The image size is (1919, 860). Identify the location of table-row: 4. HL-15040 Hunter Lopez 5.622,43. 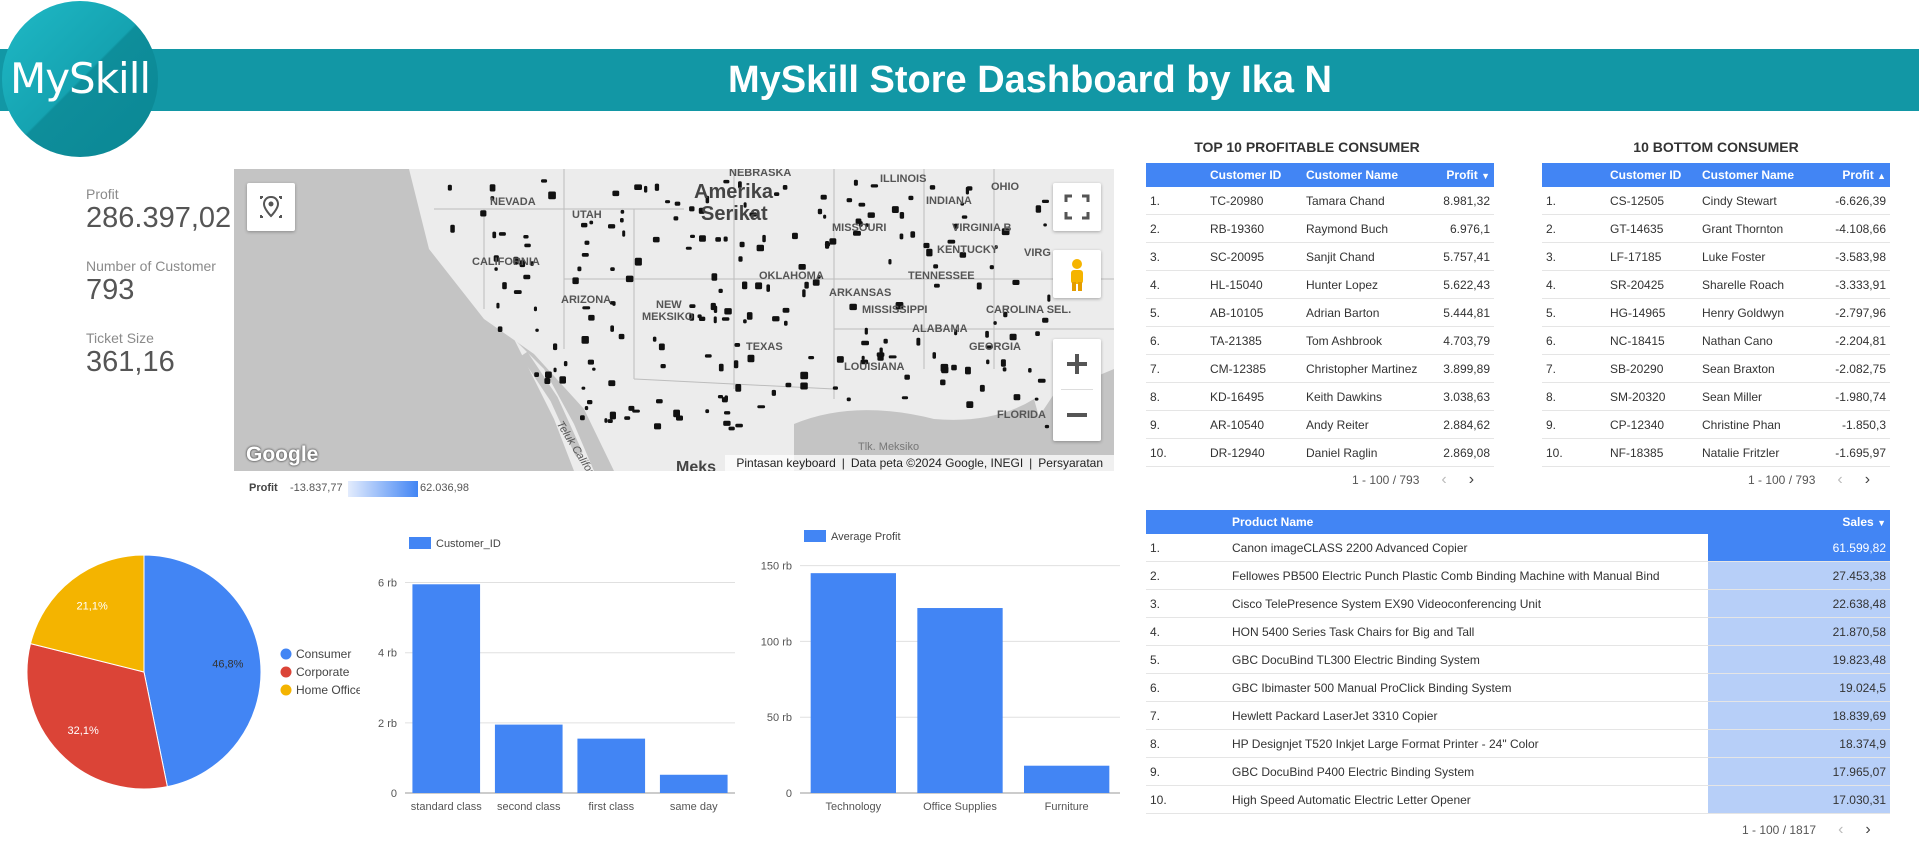
(1320, 284).